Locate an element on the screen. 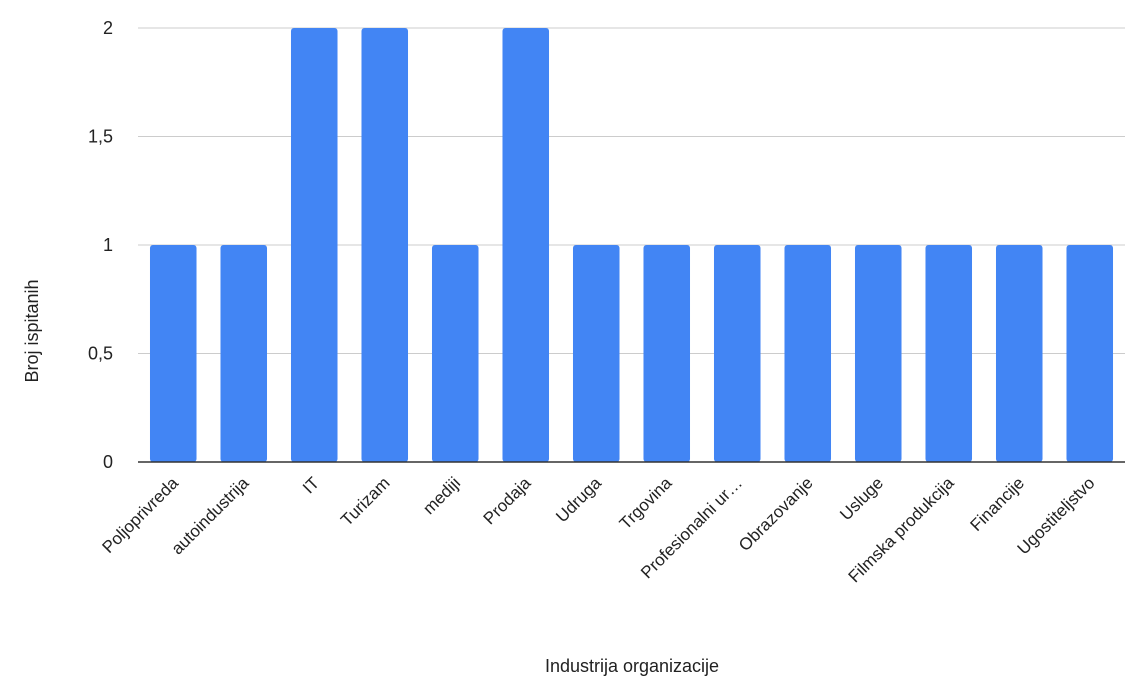  y-tick-label: 1,5 is located at coordinates (100, 137).